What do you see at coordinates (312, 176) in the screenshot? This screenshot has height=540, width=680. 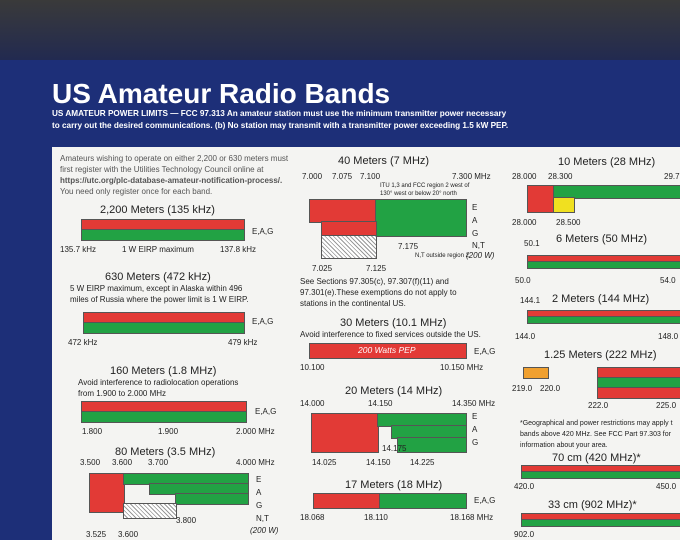 I see `label: 7.000` at bounding box center [312, 176].